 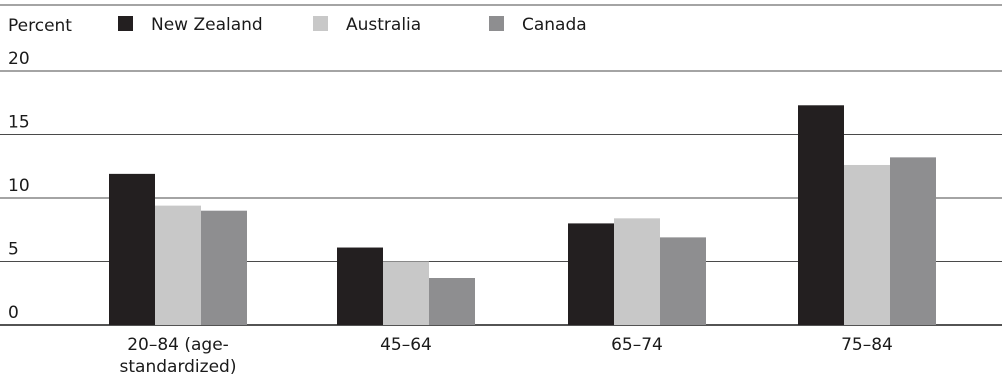 What do you see at coordinates (13, 313) in the screenshot?
I see `y-tick-label: 0` at bounding box center [13, 313].